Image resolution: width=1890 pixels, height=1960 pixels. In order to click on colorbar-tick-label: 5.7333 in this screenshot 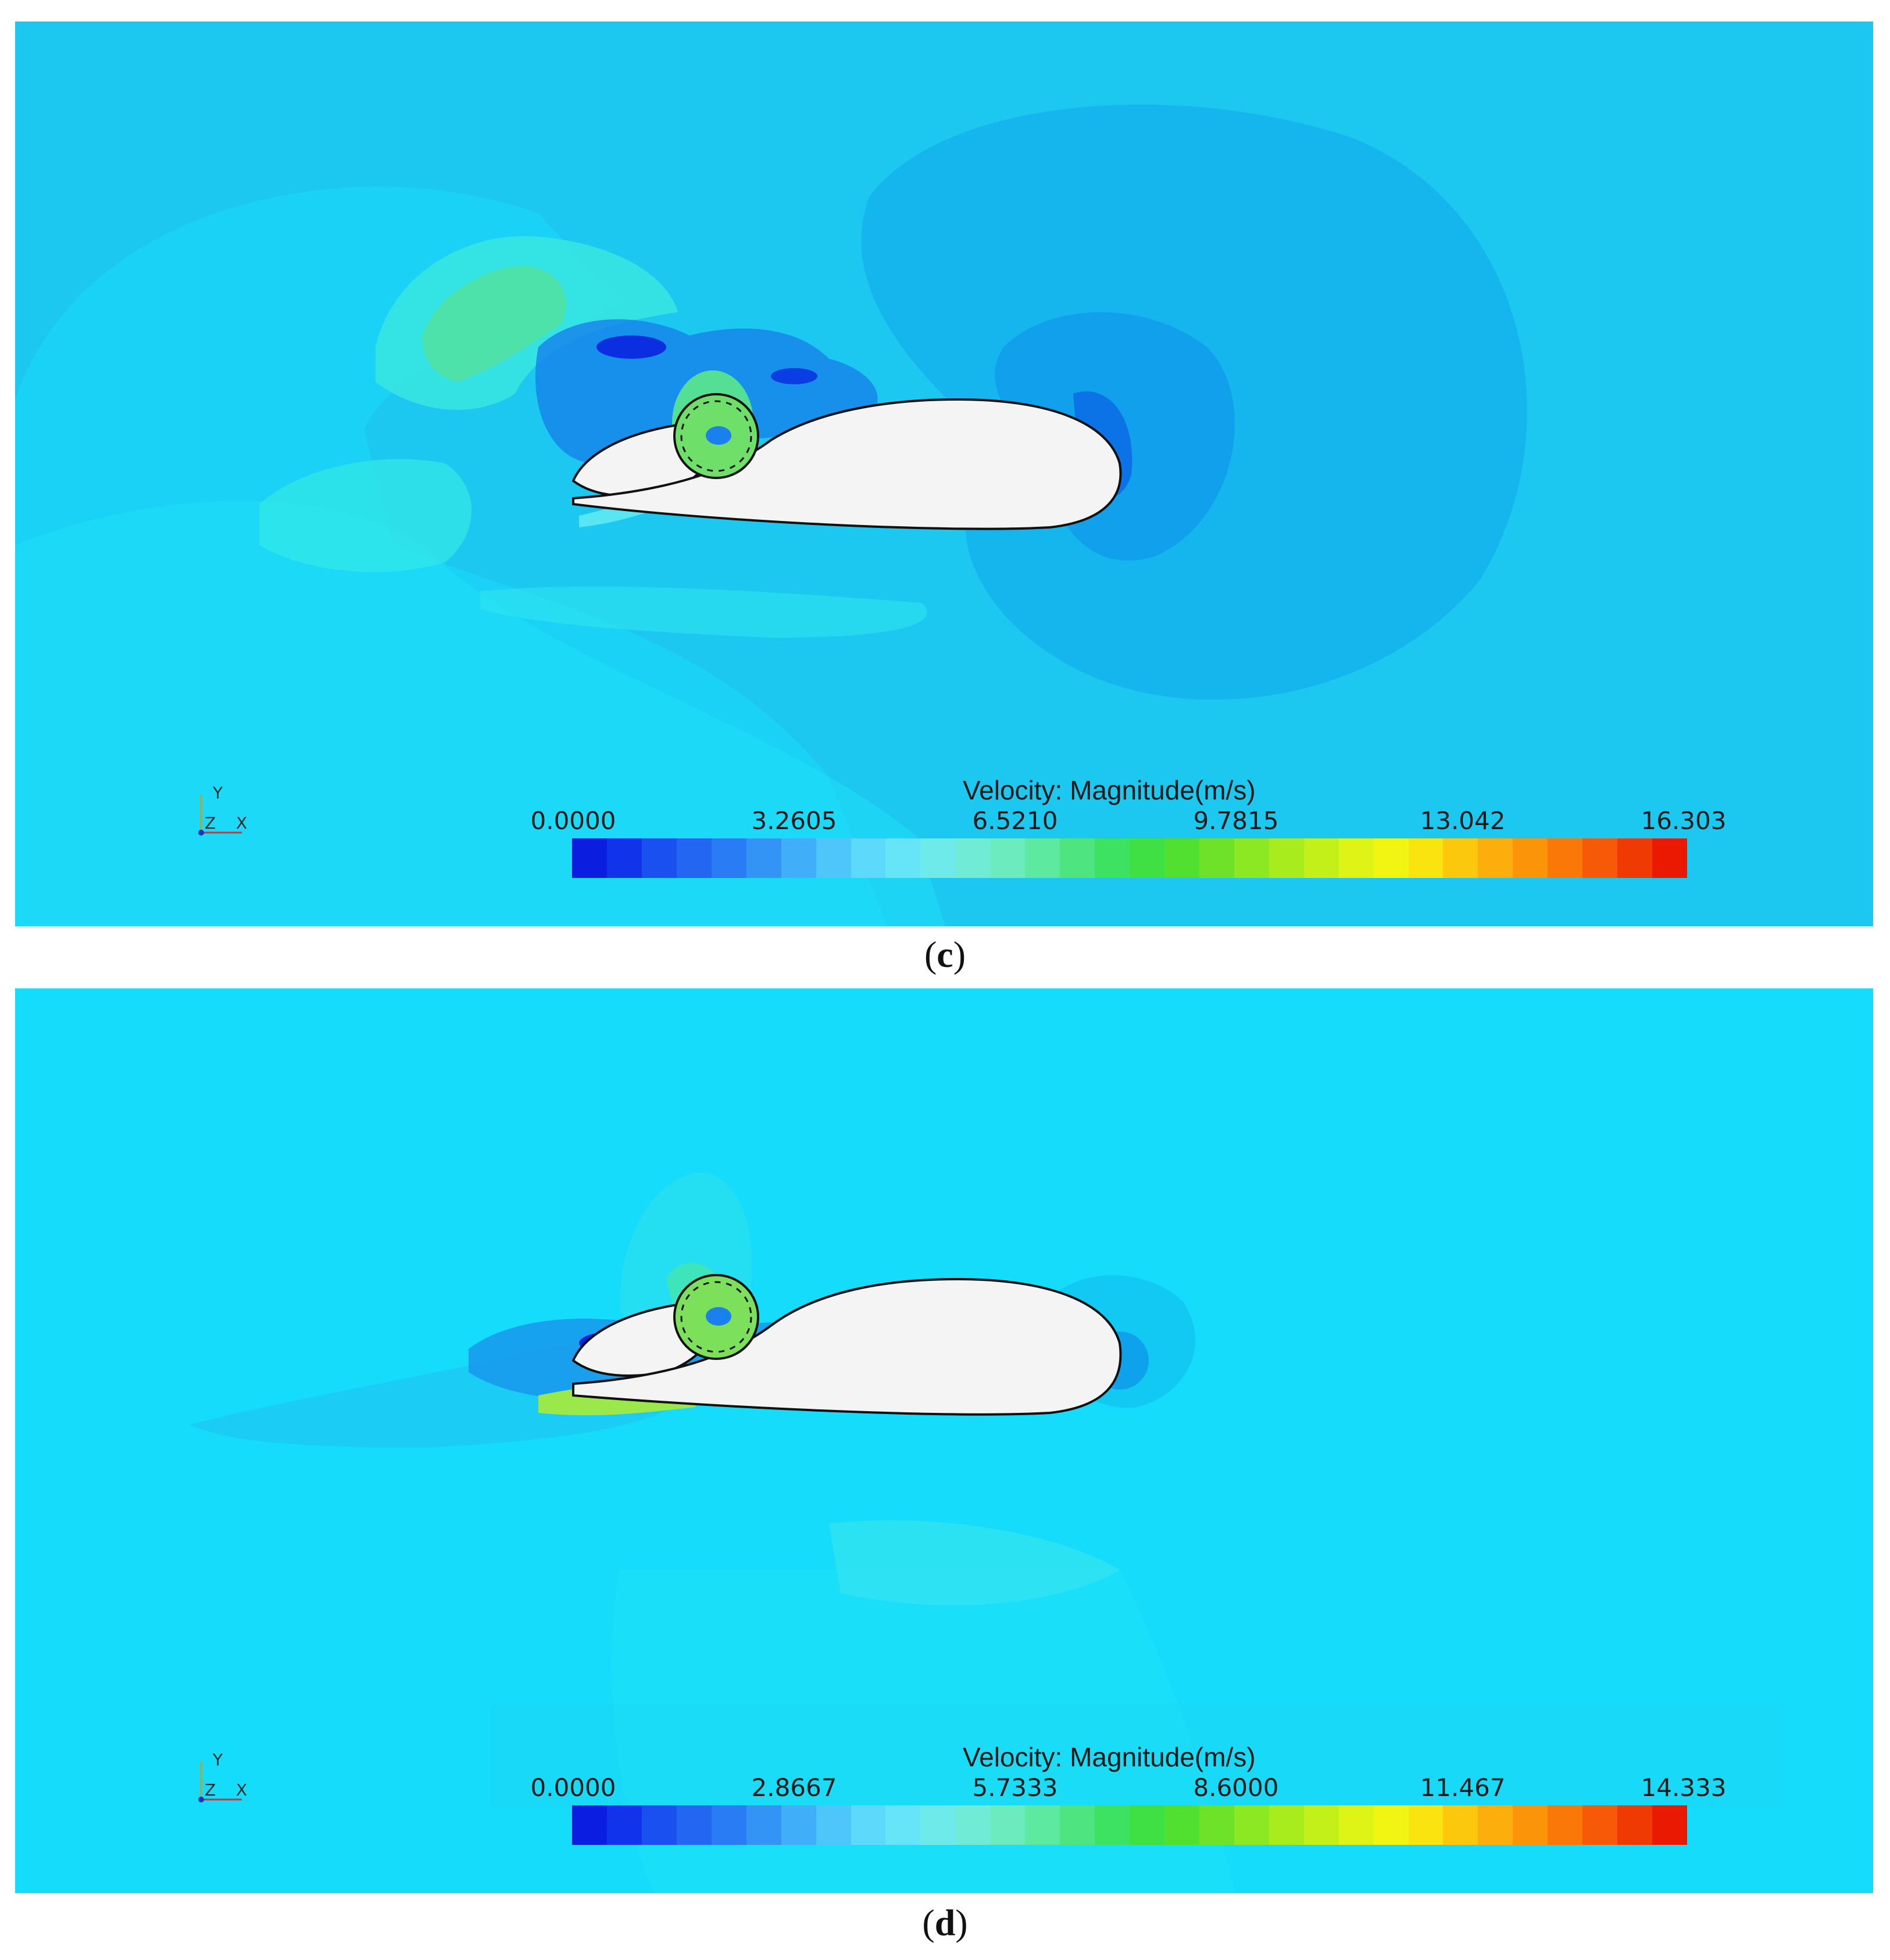, I will do `click(1015, 1787)`.